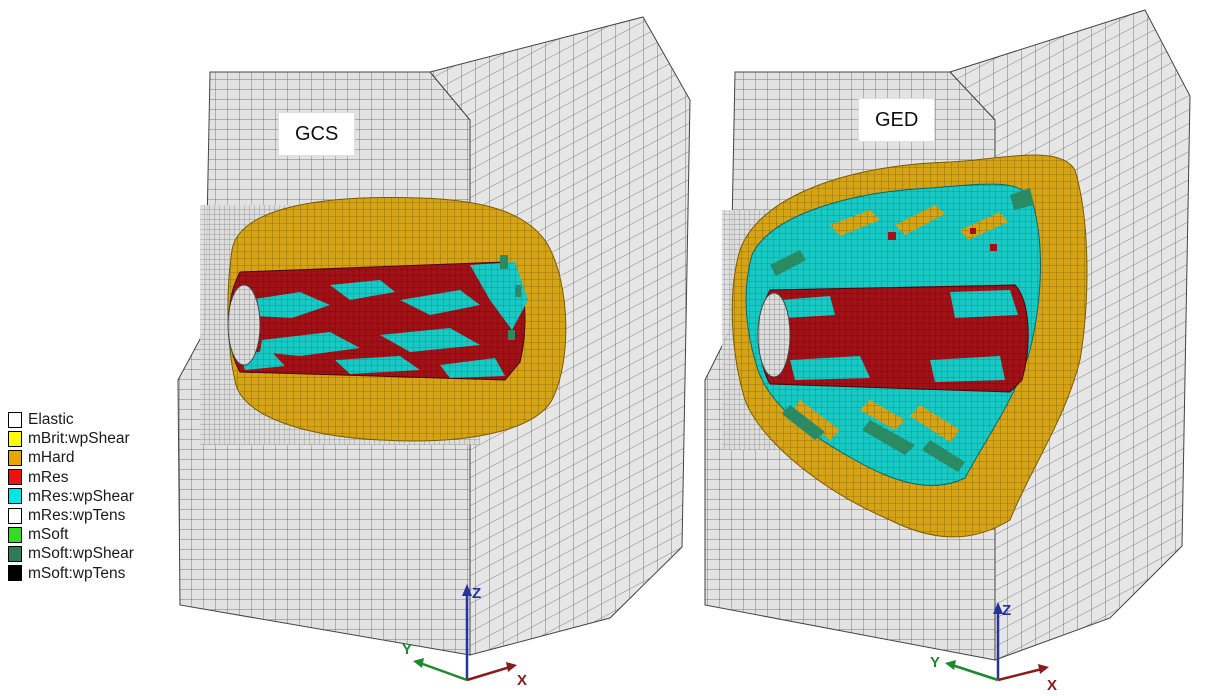  Describe the element at coordinates (510, 297) in the screenshot. I see `gcs-soft-shear-specks` at that location.